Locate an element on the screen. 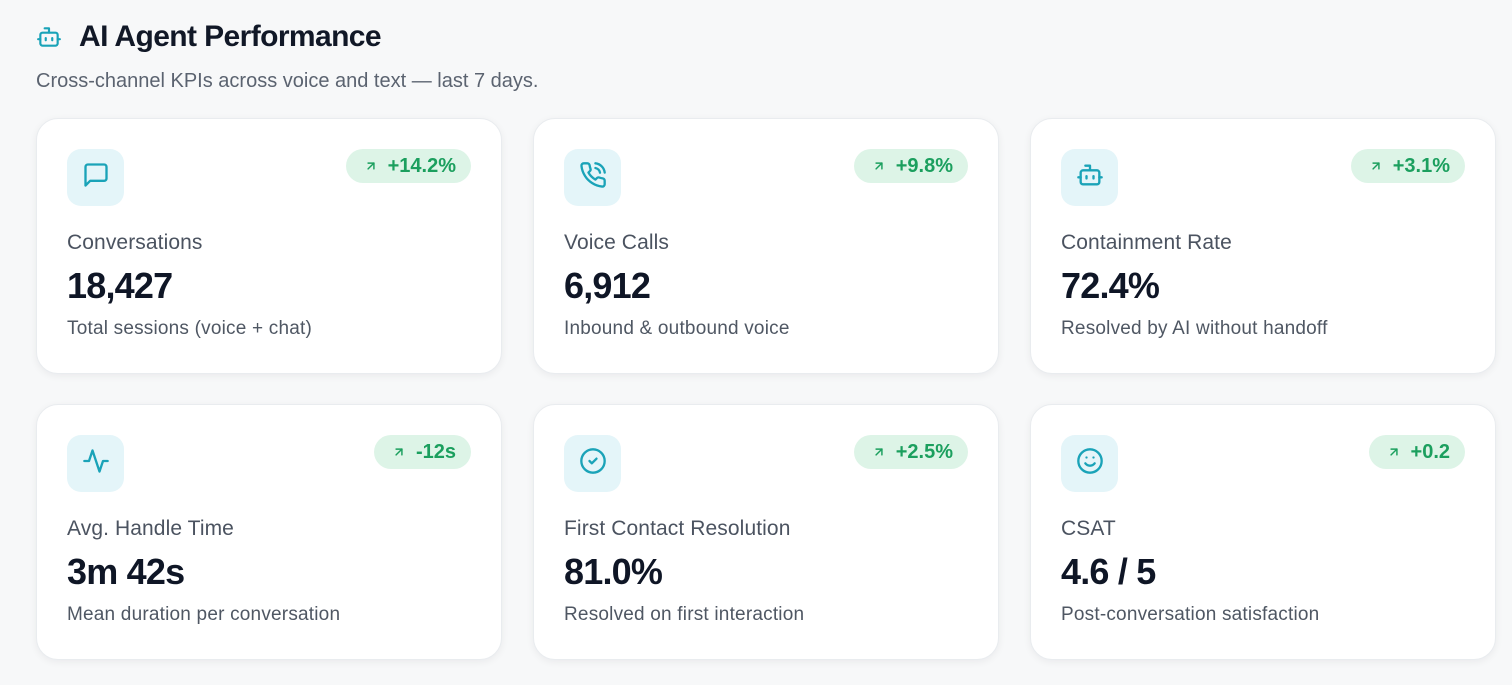  phone-call-icon is located at coordinates (593, 177).